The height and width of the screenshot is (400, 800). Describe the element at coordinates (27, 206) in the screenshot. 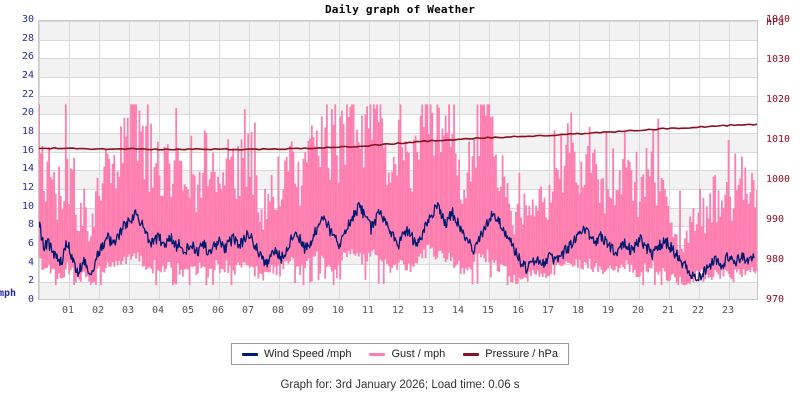

I see `left-axis-tick-label: 10` at that location.